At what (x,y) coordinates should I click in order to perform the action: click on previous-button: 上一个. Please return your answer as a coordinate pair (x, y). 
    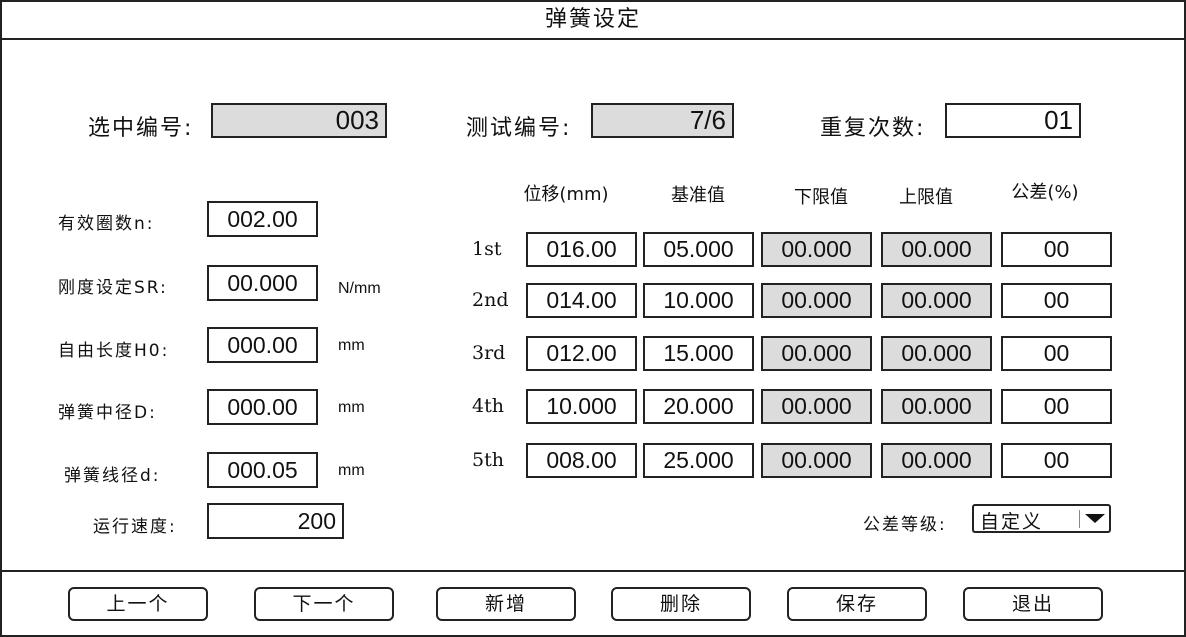
    Looking at the image, I should click on (138, 604).